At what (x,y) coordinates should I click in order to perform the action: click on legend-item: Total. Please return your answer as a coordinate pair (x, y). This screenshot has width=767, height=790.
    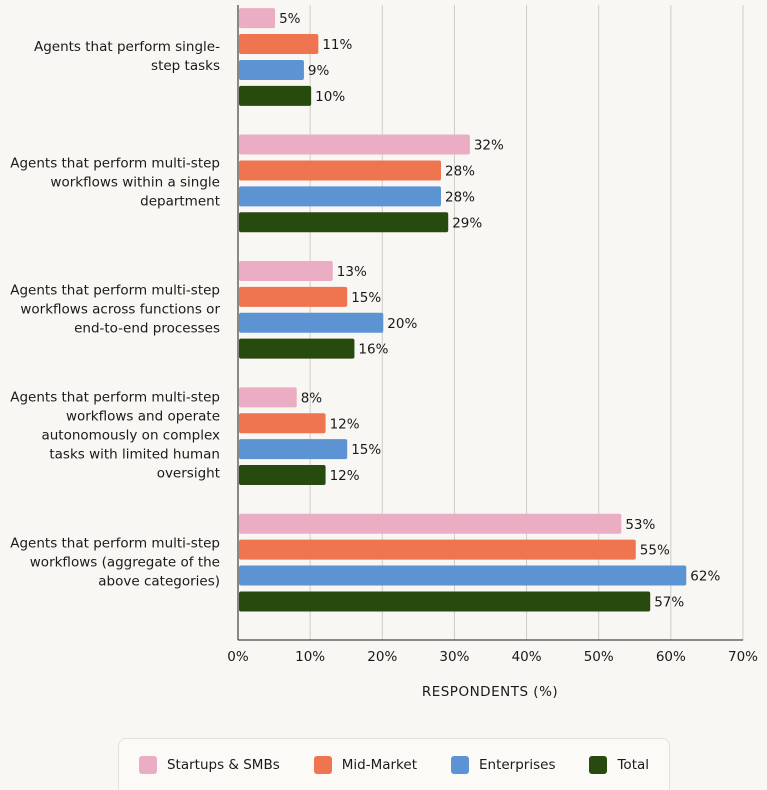
    Looking at the image, I should click on (619, 773).